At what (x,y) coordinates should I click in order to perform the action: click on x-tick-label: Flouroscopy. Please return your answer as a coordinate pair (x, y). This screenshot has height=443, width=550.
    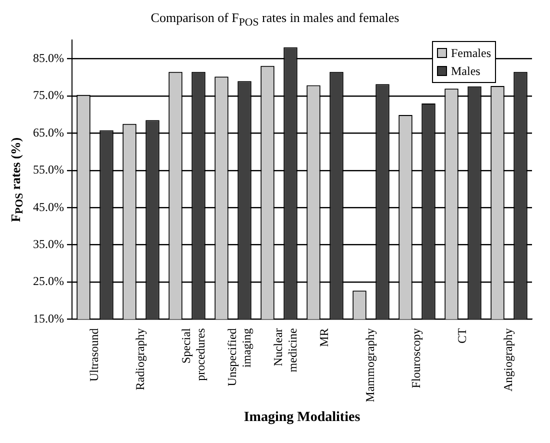
    Looking at the image, I should click on (416, 358).